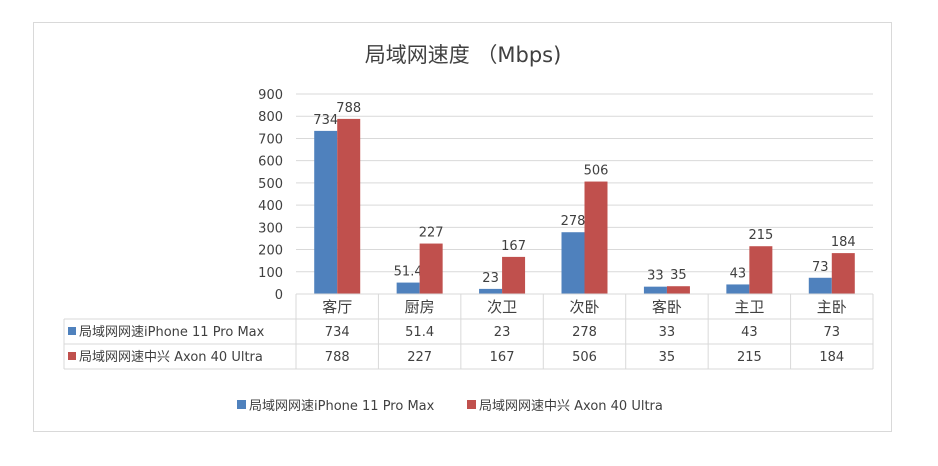 The height and width of the screenshot is (466, 938). I want to click on category-label: 客卧, so click(667, 307).